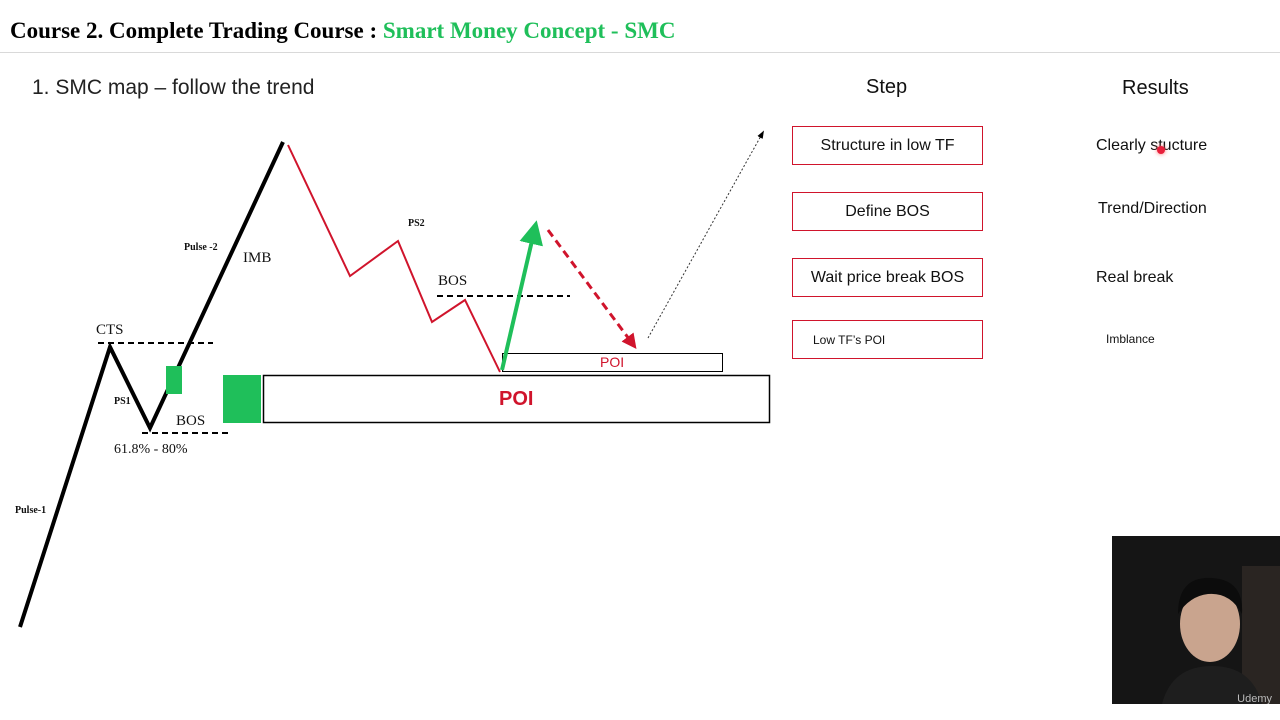 This screenshot has width=1280, height=720. I want to click on label-pulse1: Pulse-1, so click(31, 510).